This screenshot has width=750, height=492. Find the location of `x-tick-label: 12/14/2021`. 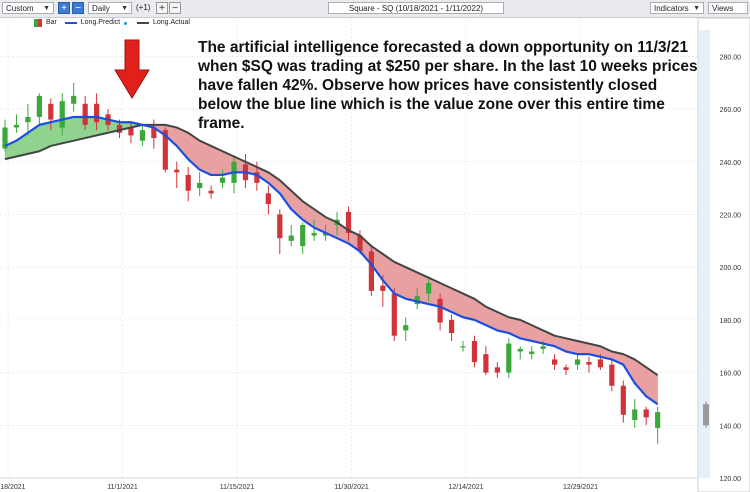

x-tick-label: 12/14/2021 is located at coordinates (465, 487).